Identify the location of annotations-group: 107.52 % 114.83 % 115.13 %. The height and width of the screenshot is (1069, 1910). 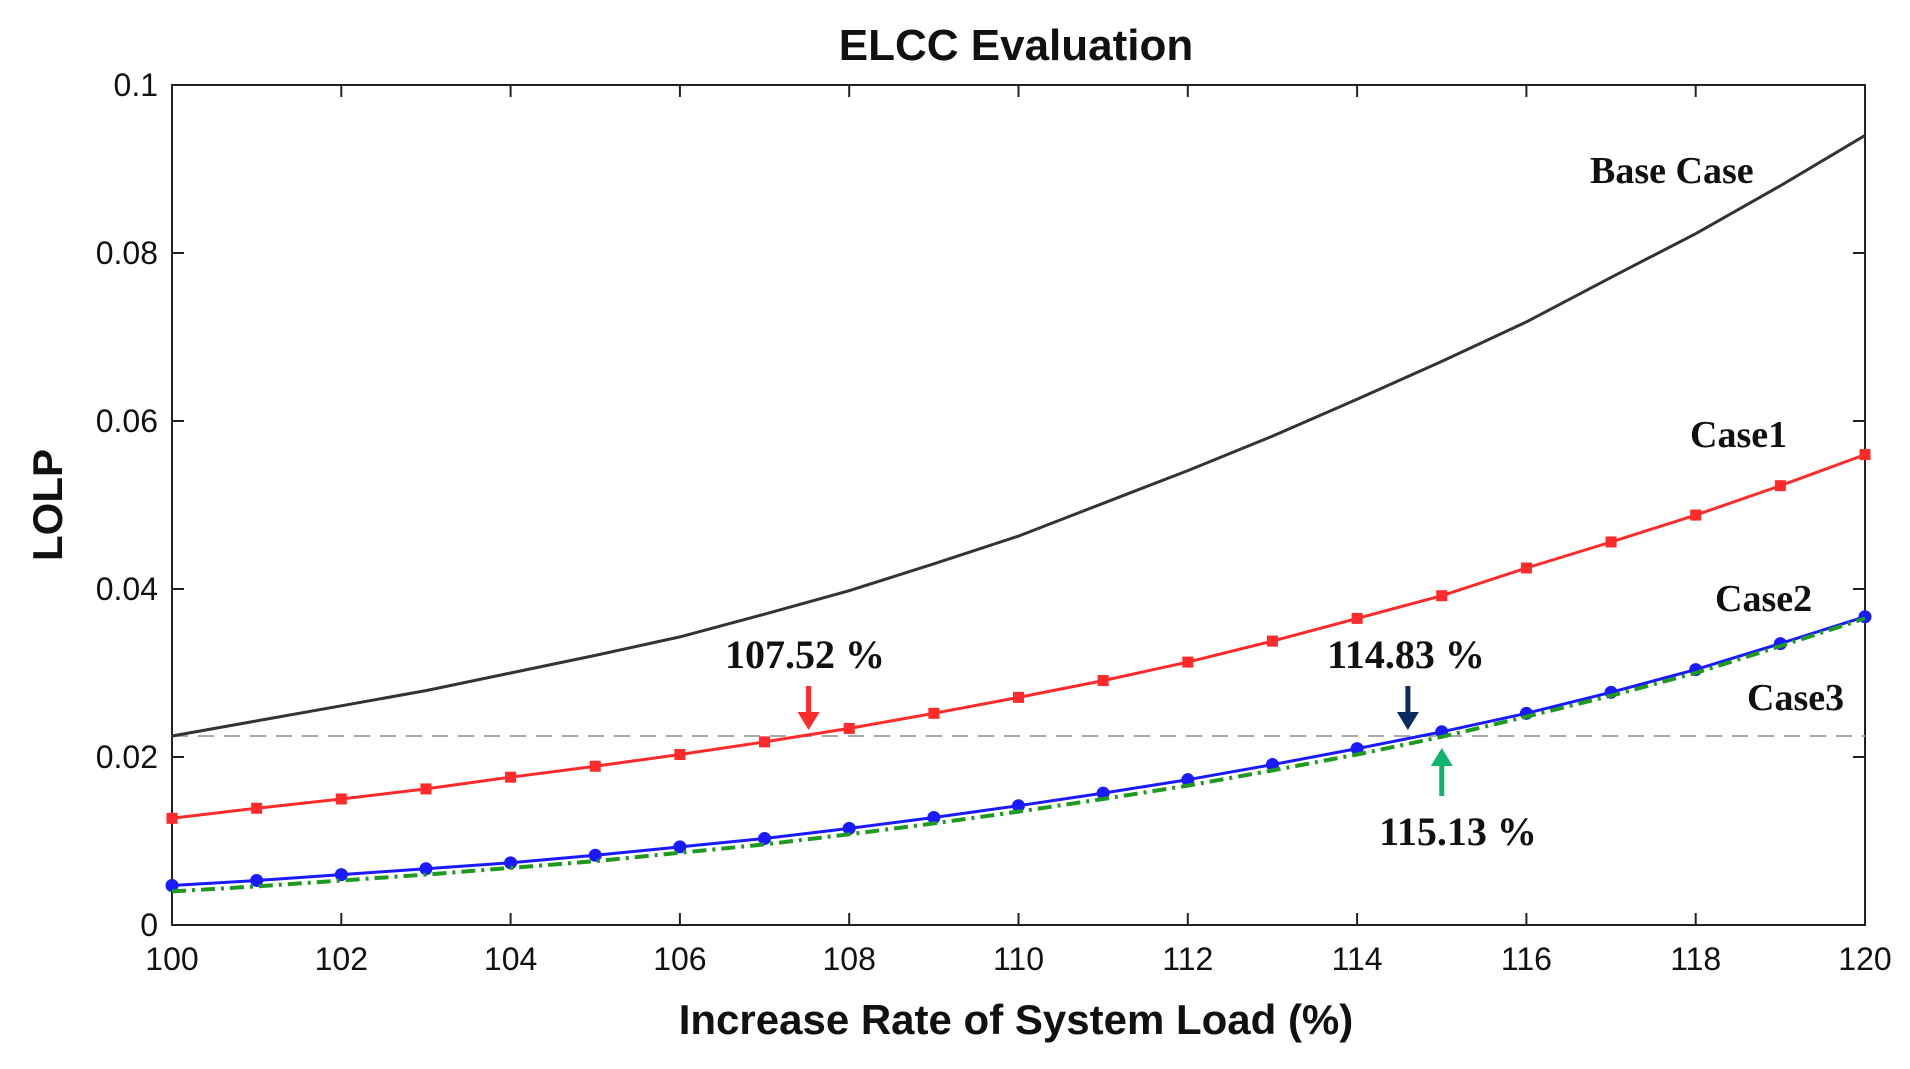
(1131, 743).